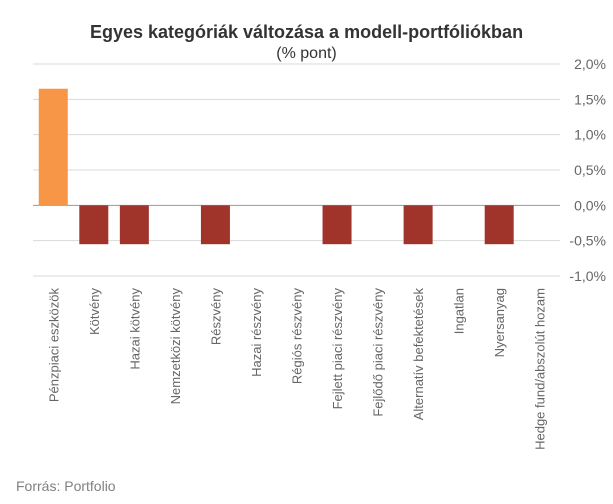  Describe the element at coordinates (66, 486) in the screenshot. I see `source-note: Forrás: Portfolio` at that location.